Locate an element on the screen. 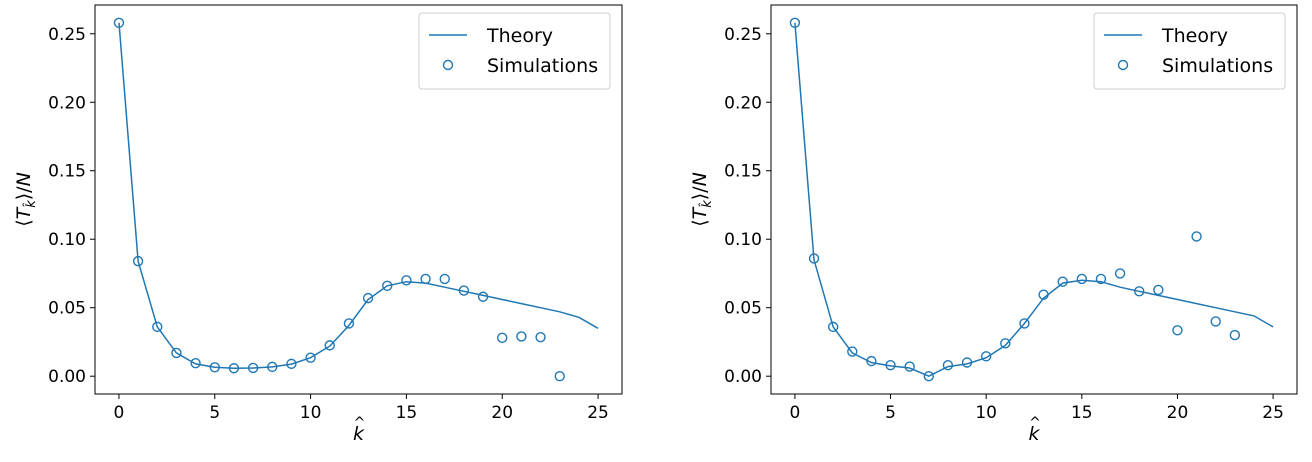 This screenshot has height=462, width=1312. legend-box is located at coordinates (1189, 51).